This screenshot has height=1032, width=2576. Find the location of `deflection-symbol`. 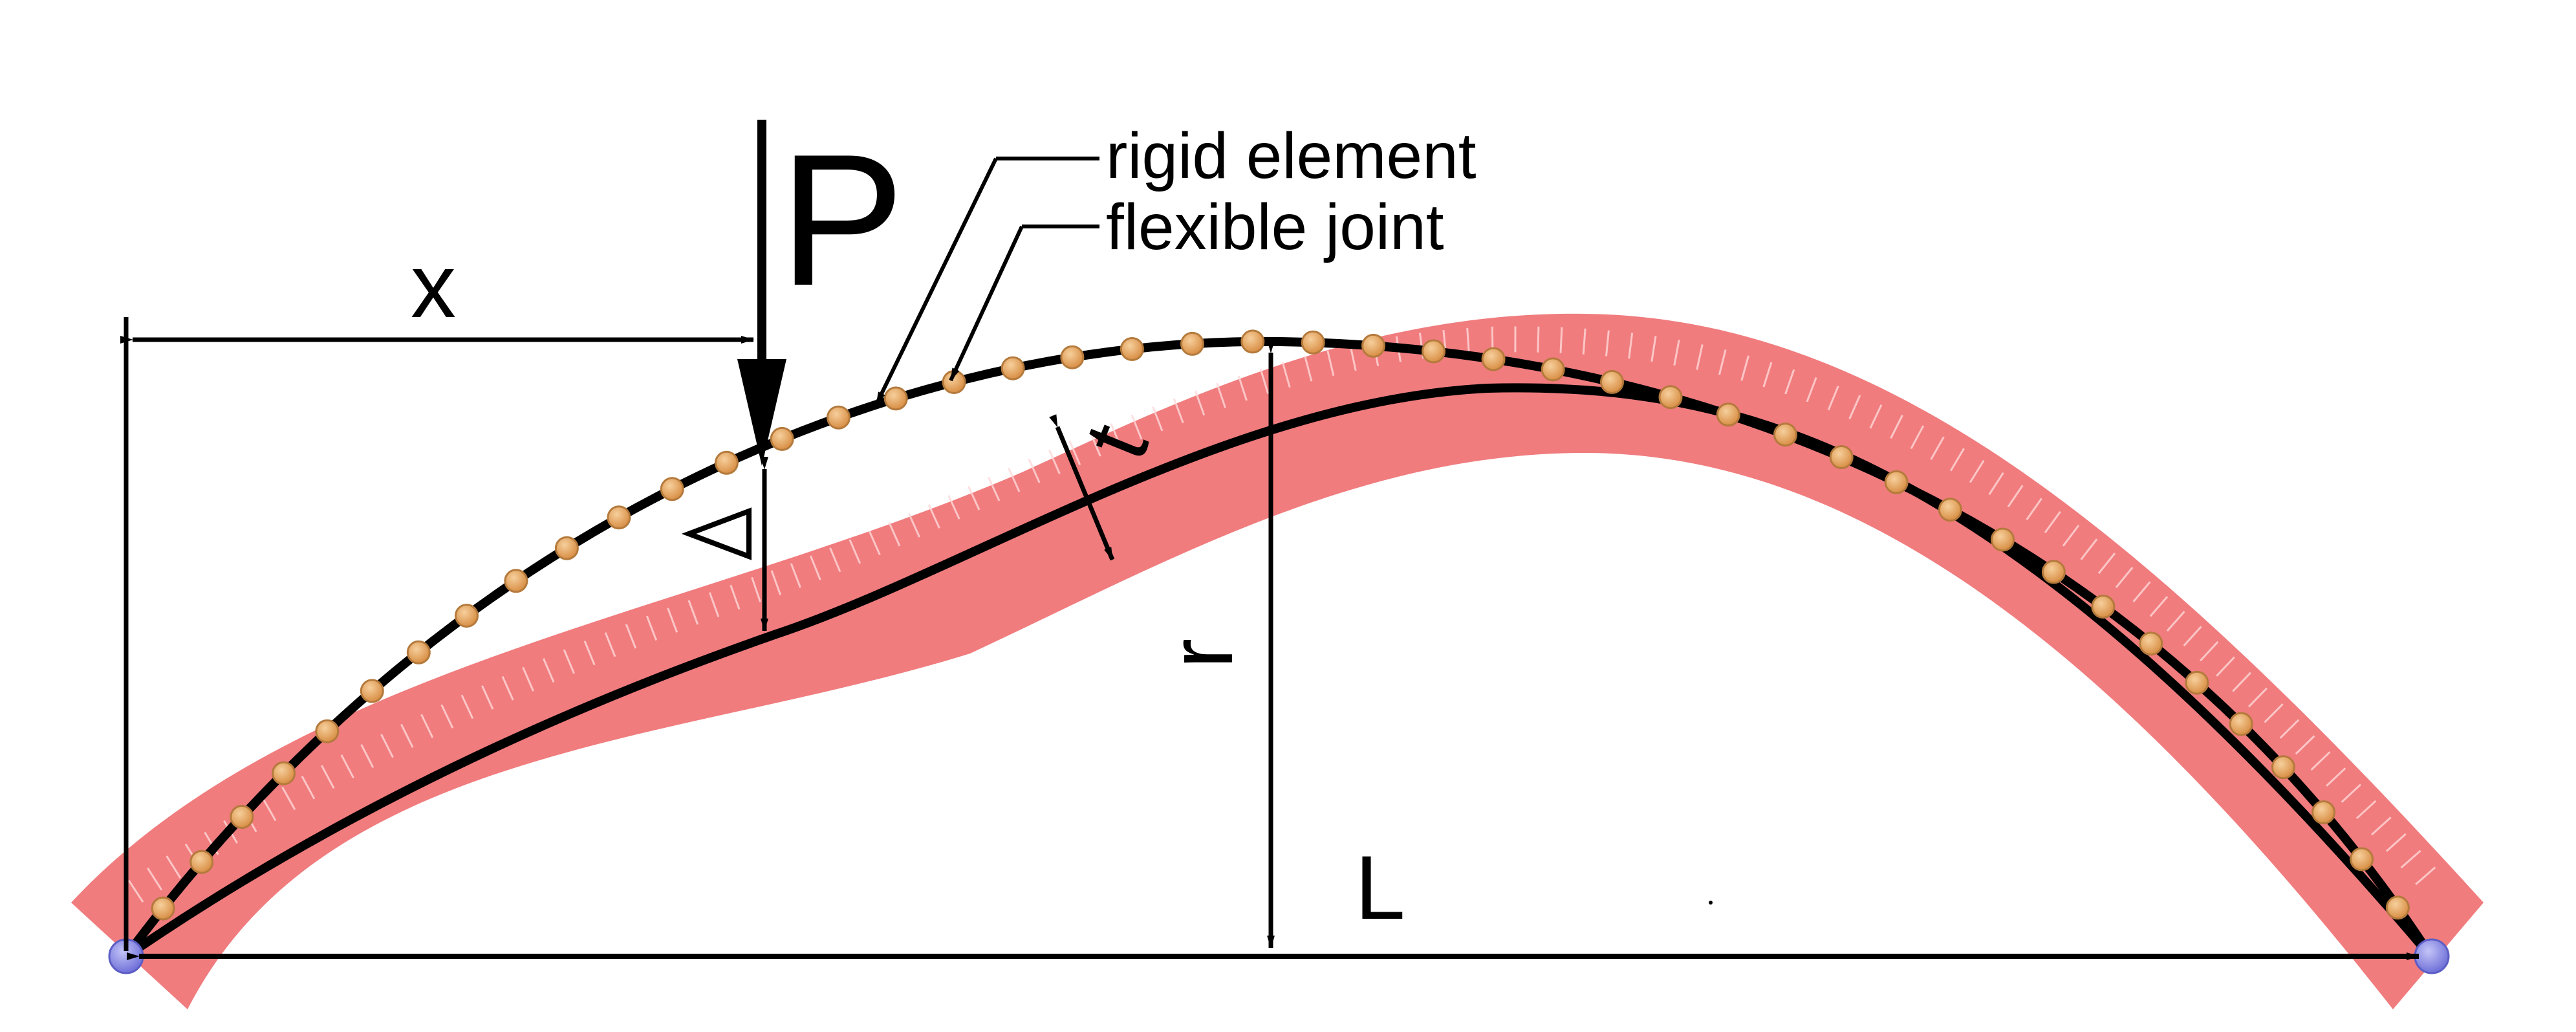

deflection-symbol is located at coordinates (716, 533).